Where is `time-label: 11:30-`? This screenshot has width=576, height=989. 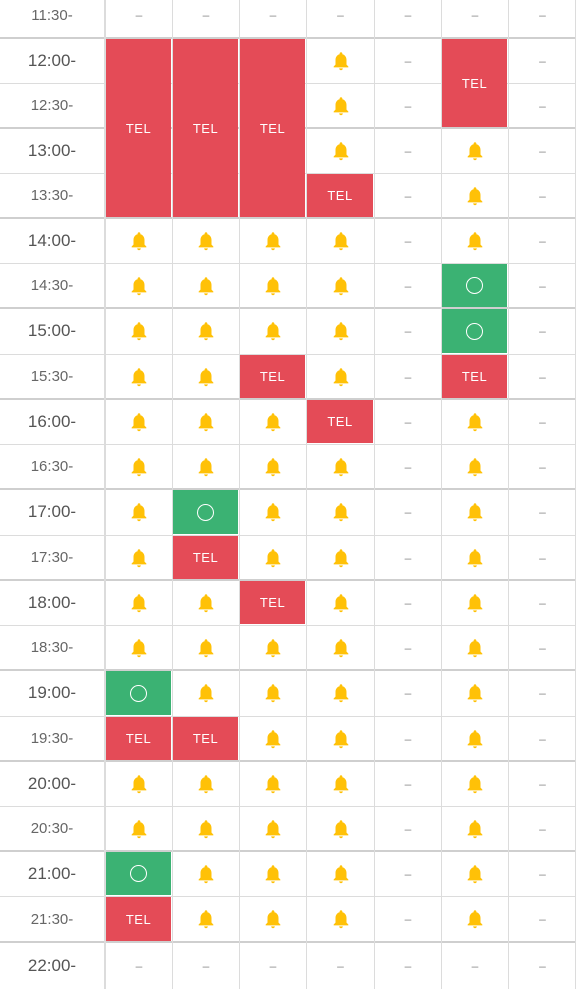 time-label: 11:30- is located at coordinates (52, 15).